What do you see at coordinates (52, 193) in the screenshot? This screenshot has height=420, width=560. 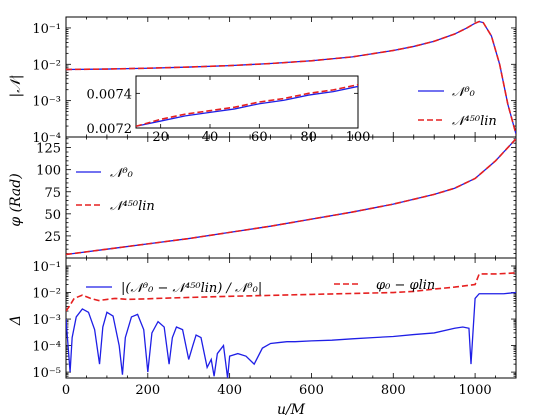 I see `y-tick-label: 75` at bounding box center [52, 193].